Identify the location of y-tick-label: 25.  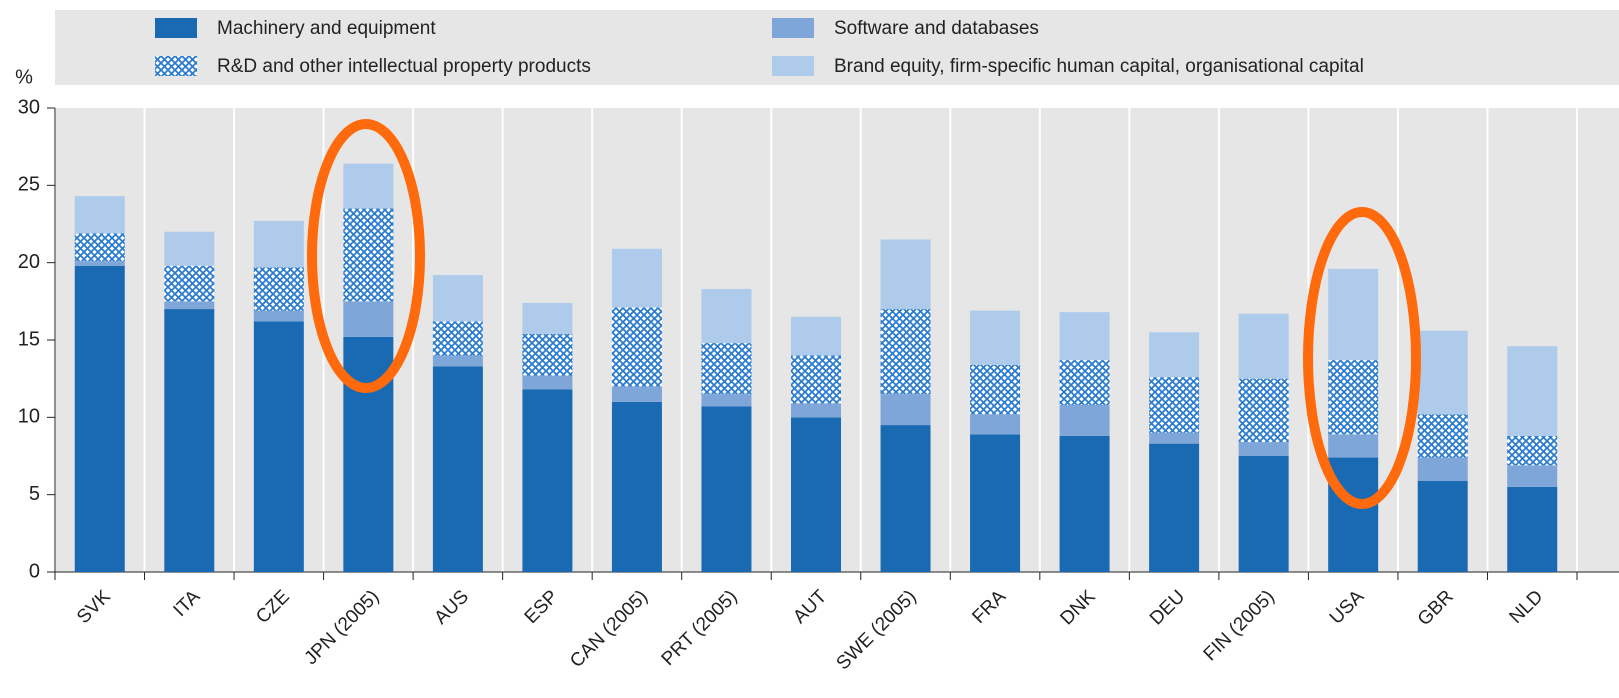
(29, 185).